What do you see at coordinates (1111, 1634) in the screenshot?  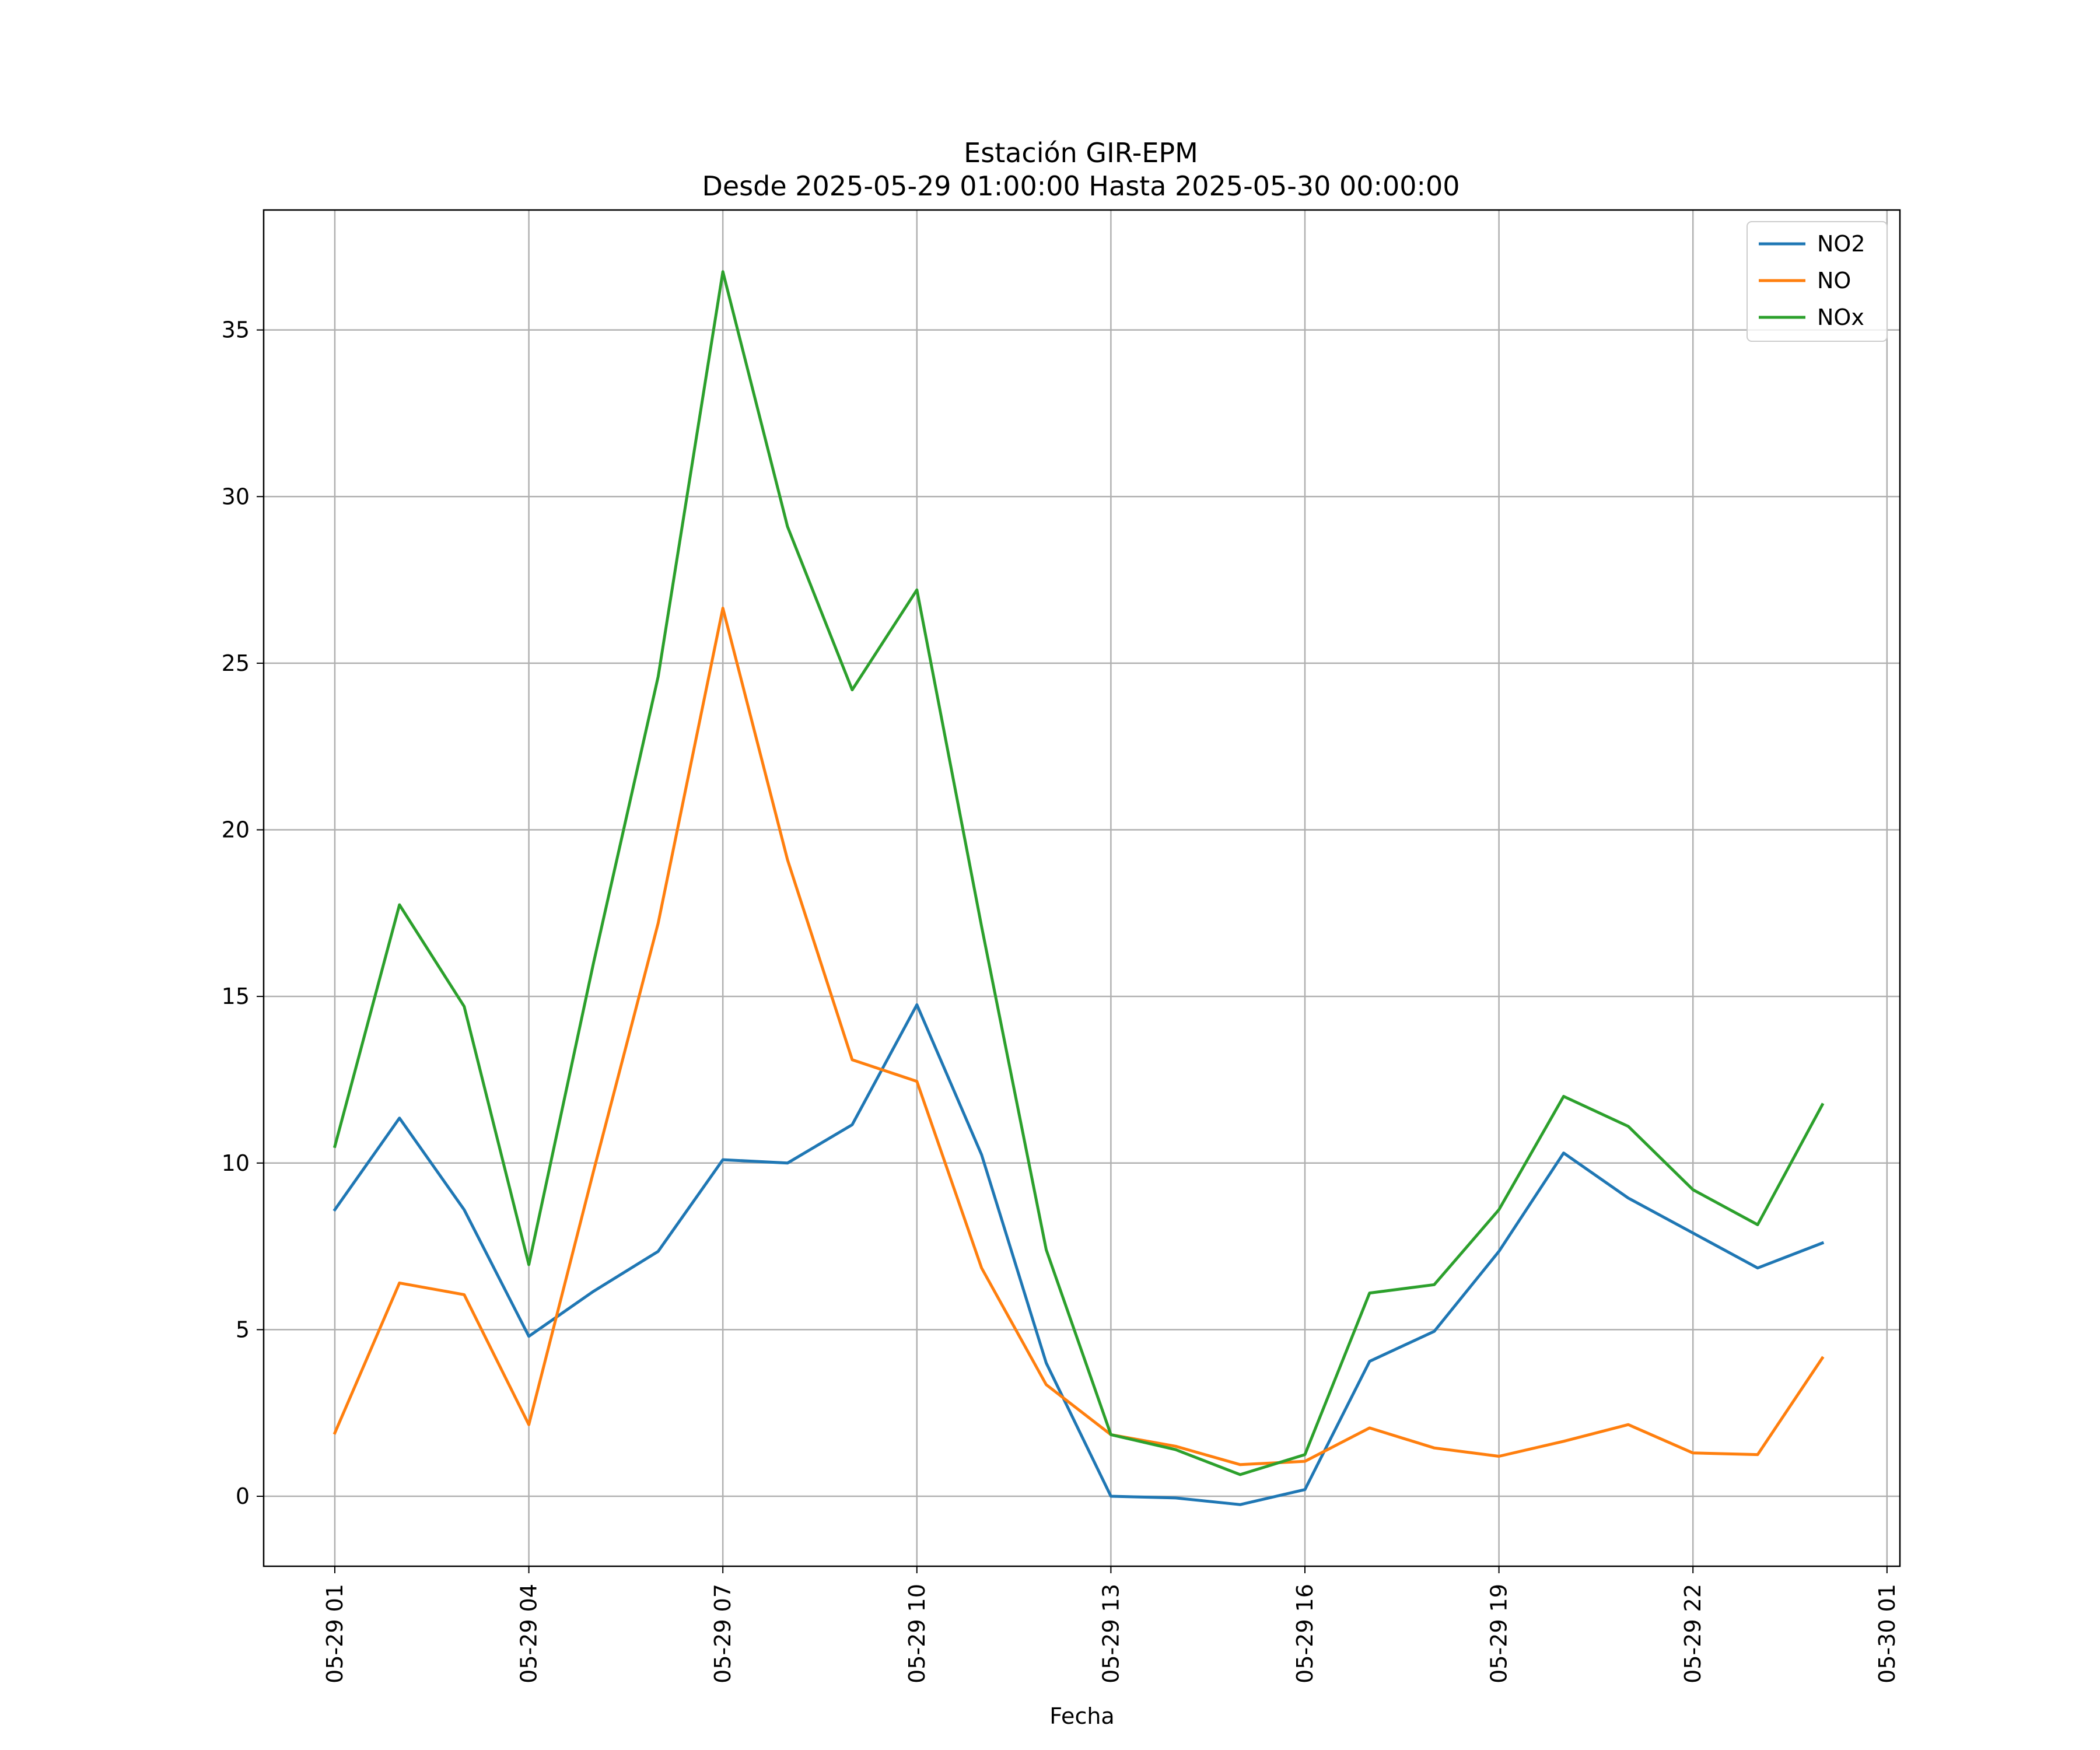 I see `x-tick-label: 05-29 13` at bounding box center [1111, 1634].